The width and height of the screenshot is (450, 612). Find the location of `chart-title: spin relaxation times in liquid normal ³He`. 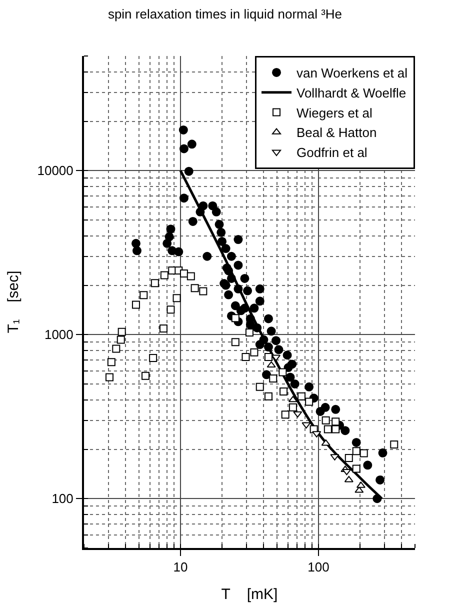

chart-title: spin relaxation times in liquid normal ³He is located at coordinates (225, 14).